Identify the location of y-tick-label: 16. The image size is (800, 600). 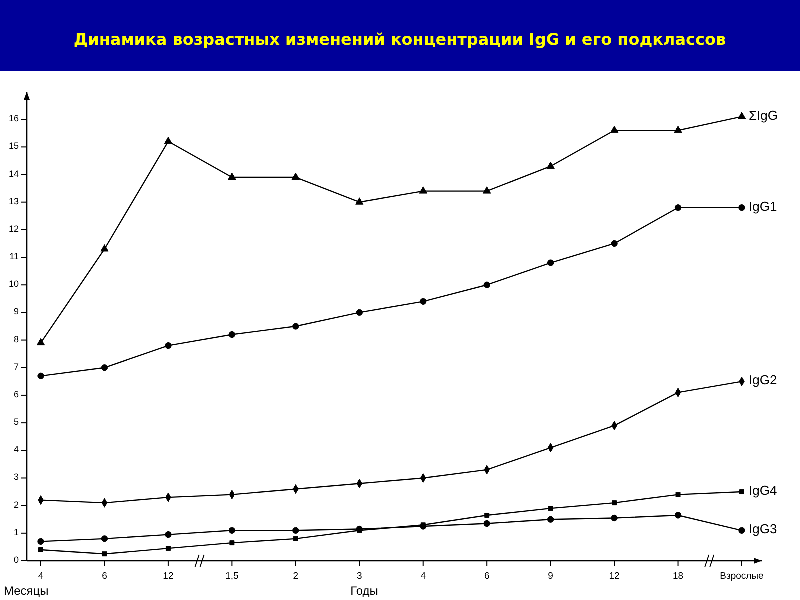
(13, 119).